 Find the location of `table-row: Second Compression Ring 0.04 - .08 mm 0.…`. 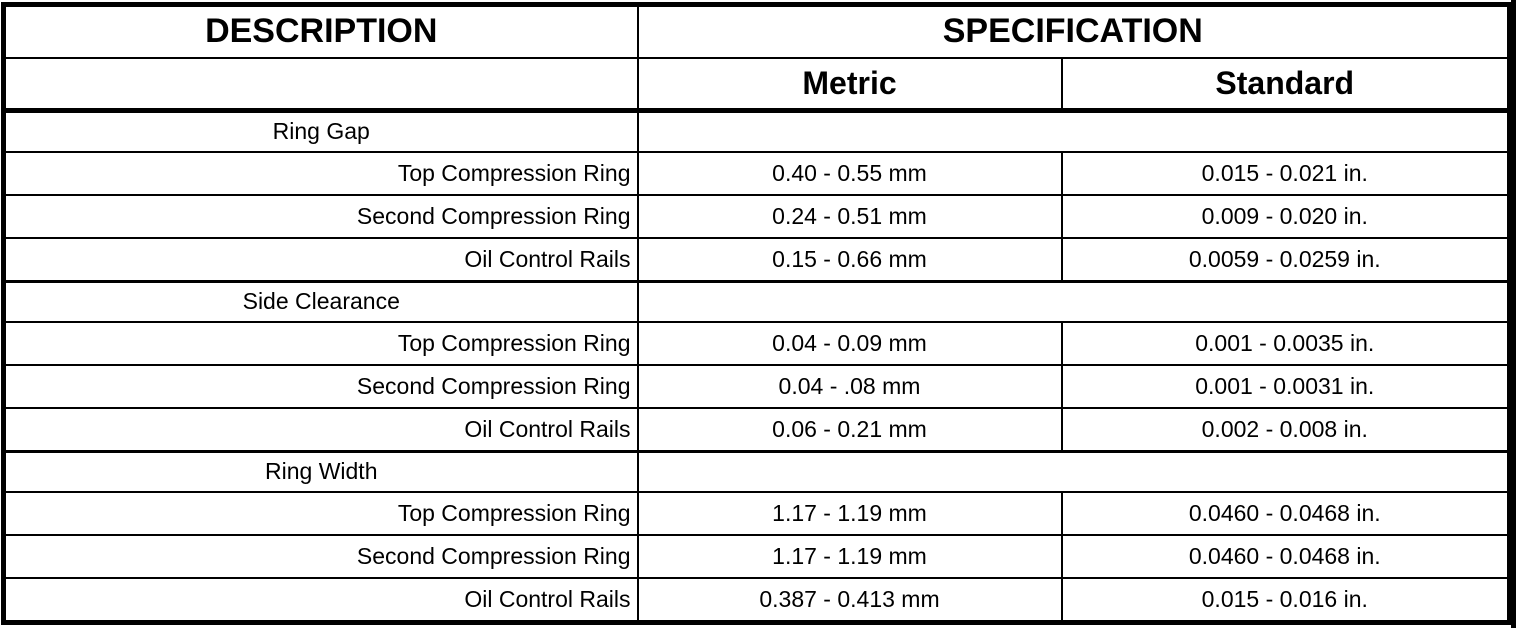

table-row: Second Compression Ring 0.04 - .08 mm 0.… is located at coordinates (756, 386).